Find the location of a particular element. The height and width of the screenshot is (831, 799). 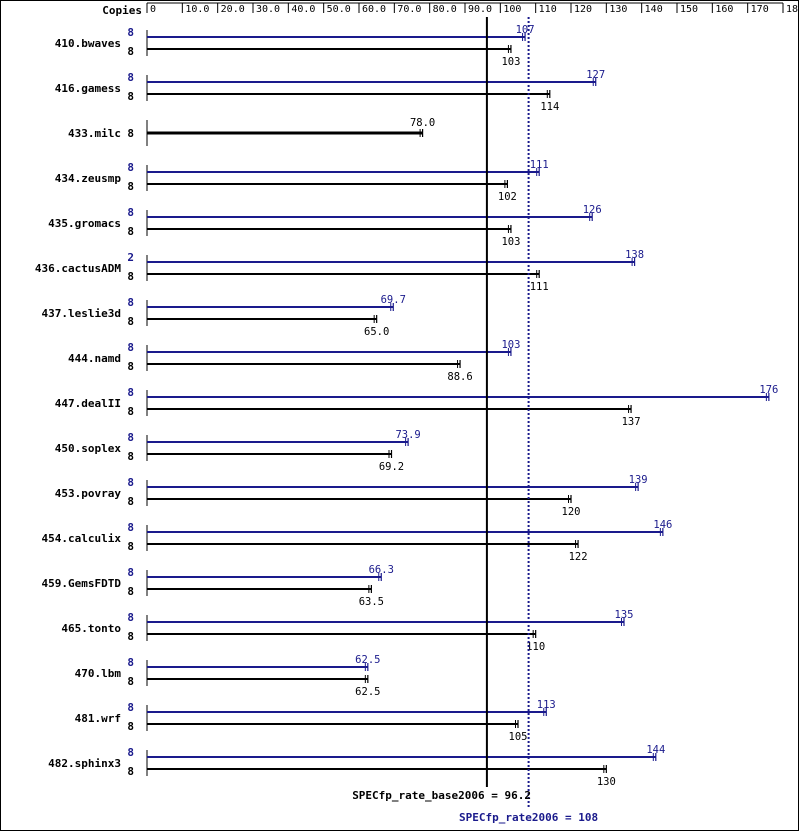

x-tick-label: 160 is located at coordinates (724, 9).